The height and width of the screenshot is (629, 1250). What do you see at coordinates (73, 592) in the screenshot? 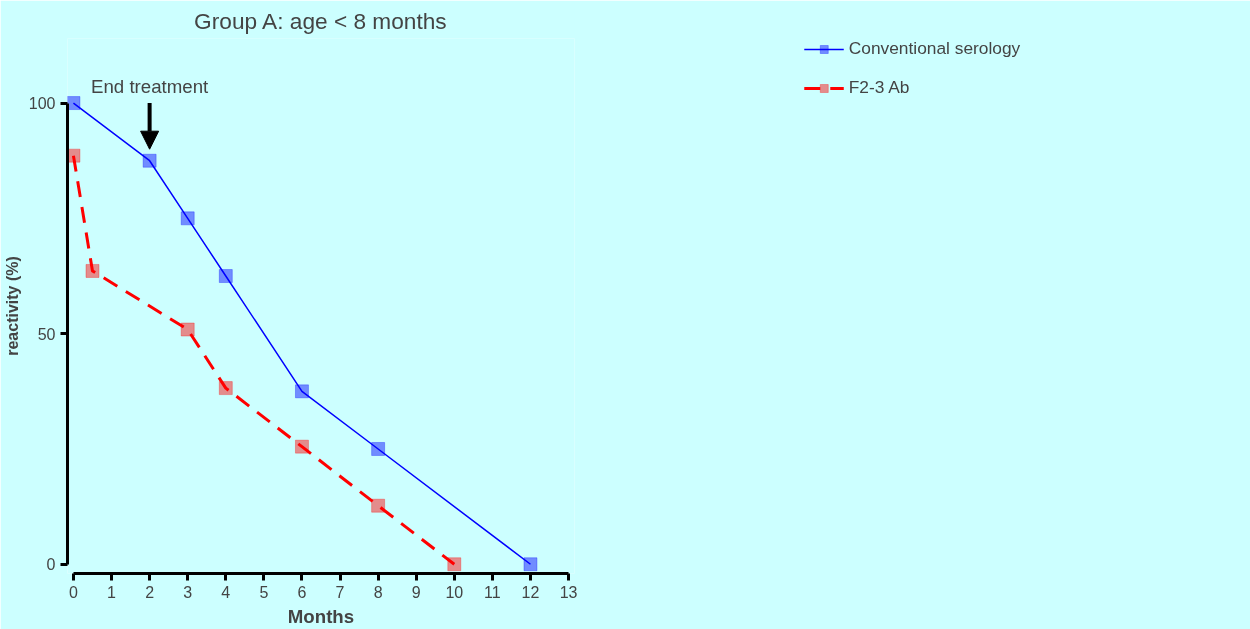
I see `x-tick-label: 0` at bounding box center [73, 592].